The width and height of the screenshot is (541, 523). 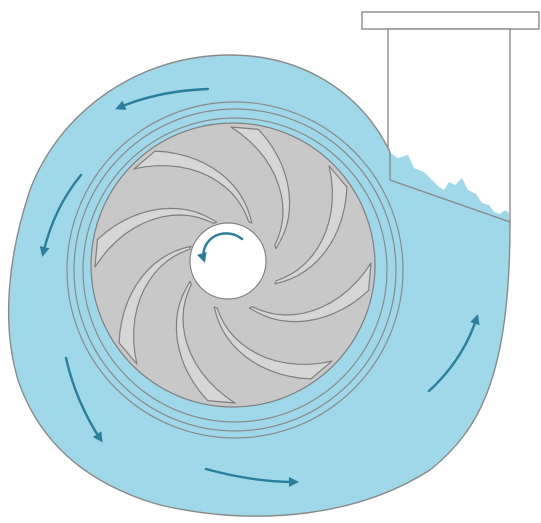 What do you see at coordinates (61, 215) in the screenshot?
I see `flow-arrow-upper-left` at bounding box center [61, 215].